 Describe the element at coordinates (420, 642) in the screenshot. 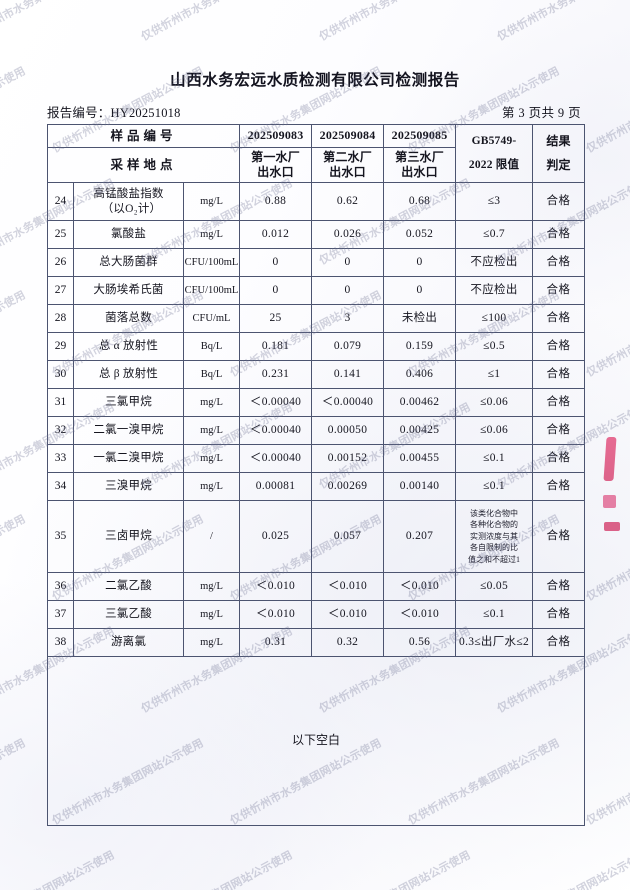

I see `row-value-sample3: 0.56` at that location.